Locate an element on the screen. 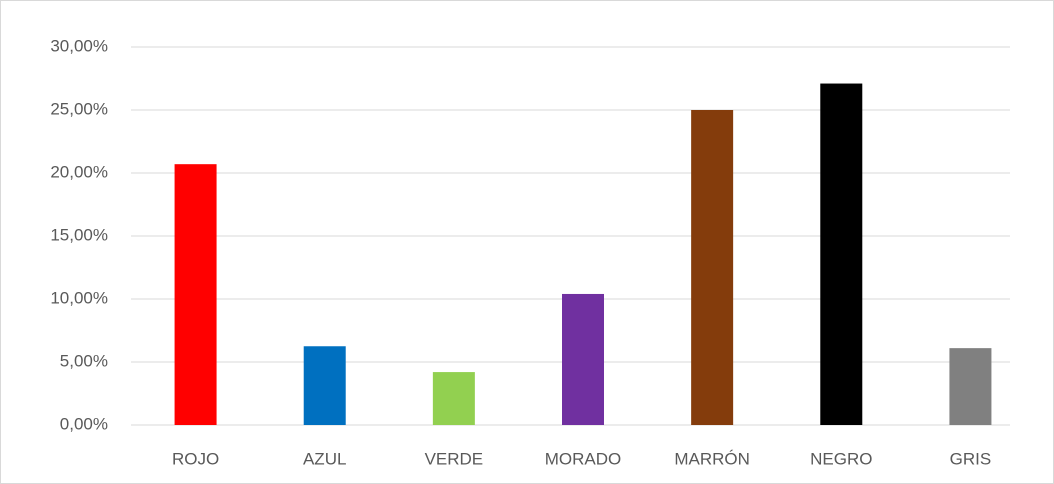 This screenshot has width=1054, height=484. y-tick-label: 20,00% is located at coordinates (79, 171).